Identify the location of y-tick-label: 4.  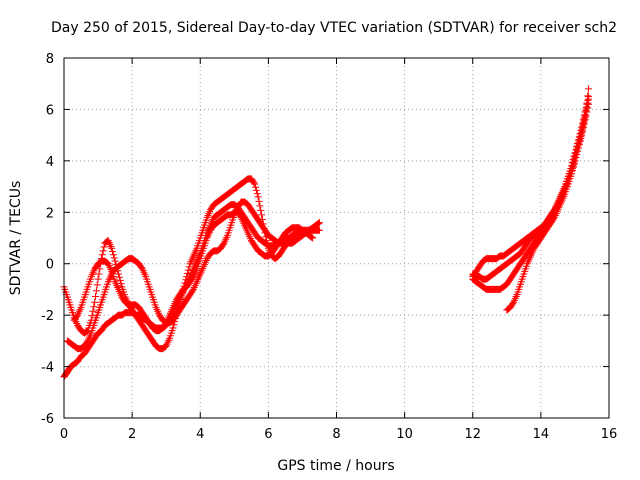
(50, 162).